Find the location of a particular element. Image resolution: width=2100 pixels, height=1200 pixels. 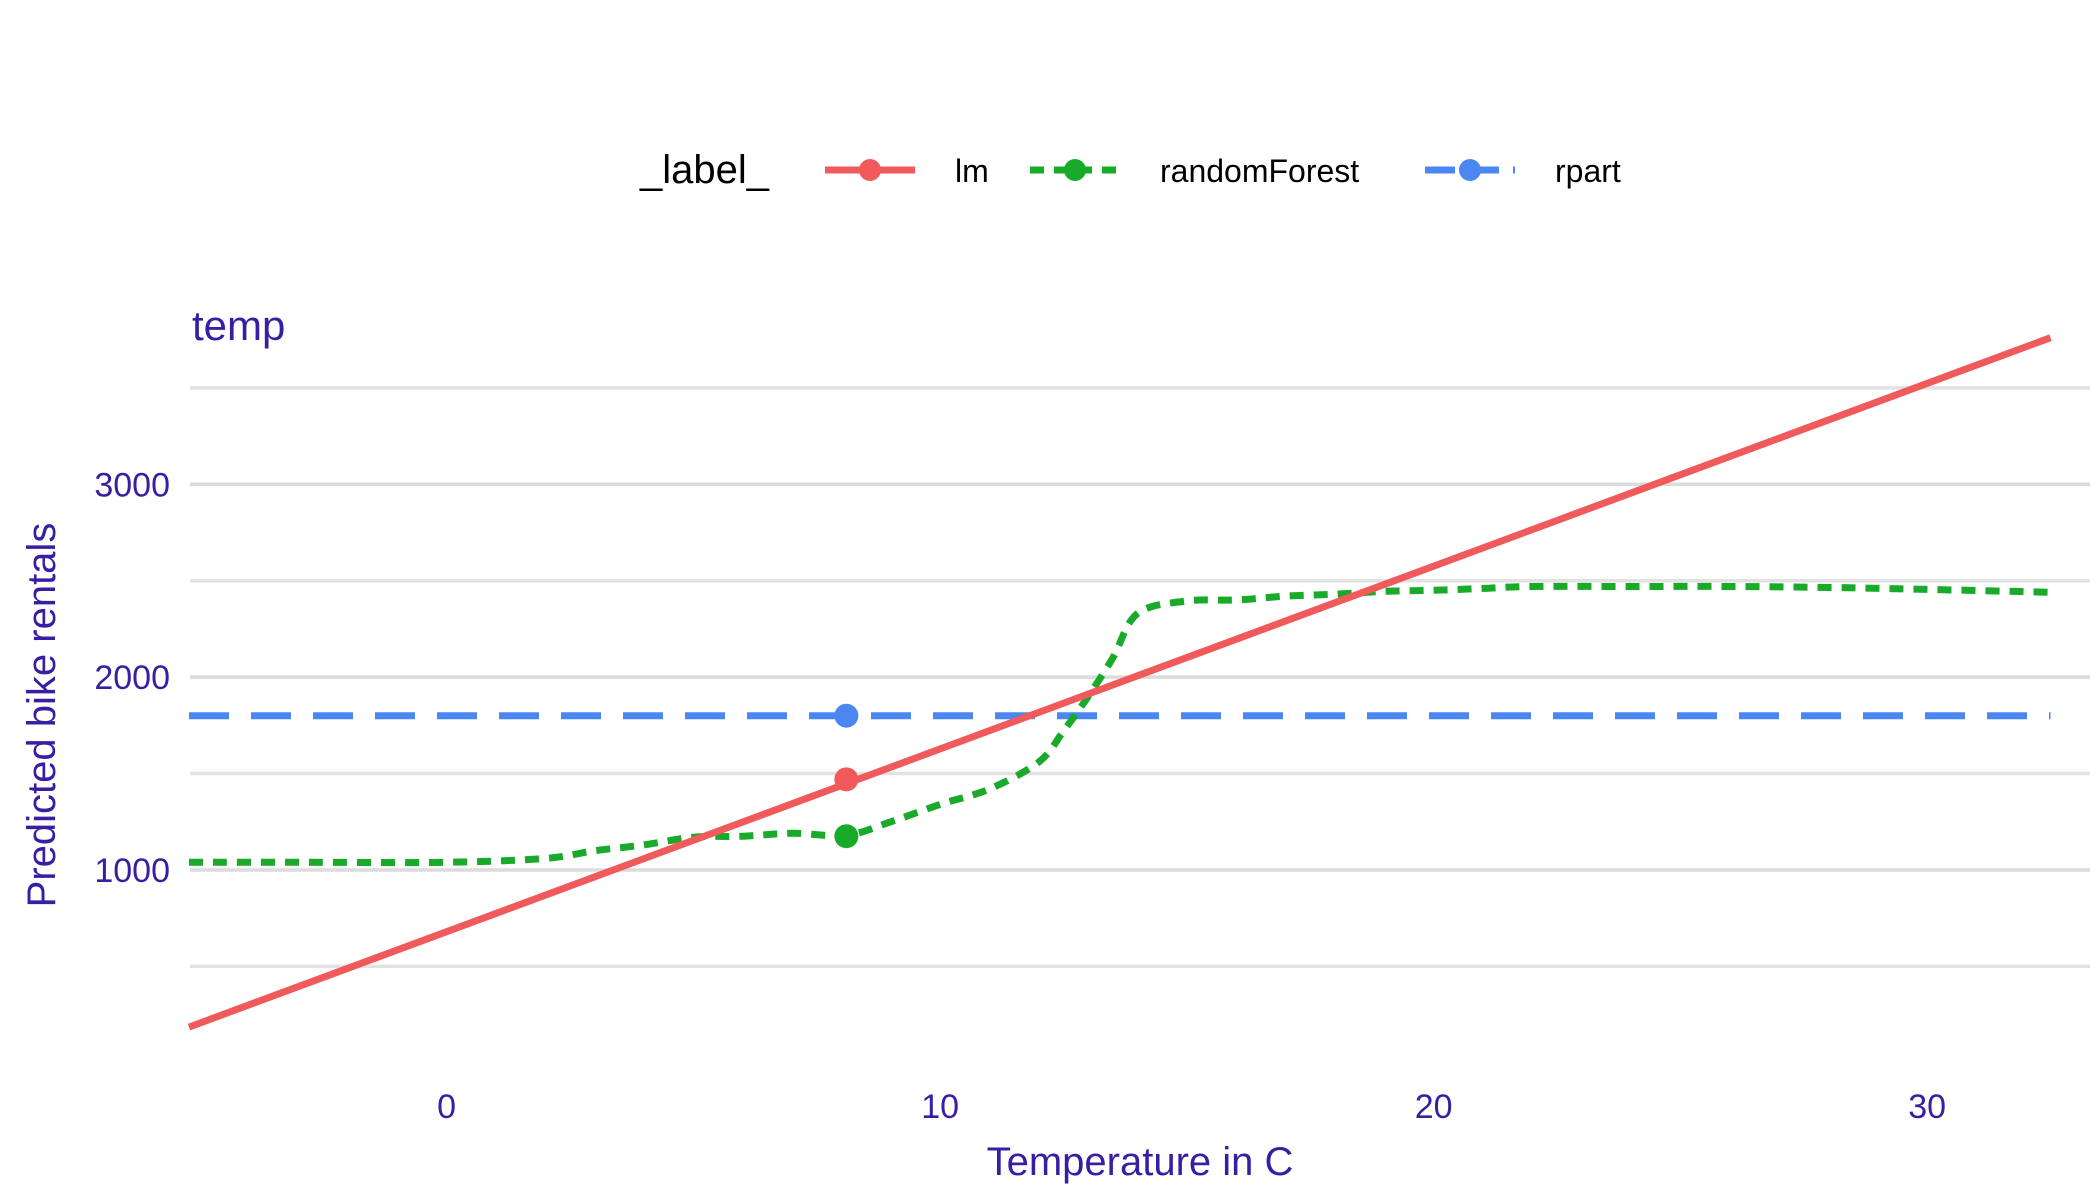

y-tick-label: 2000 is located at coordinates (132, 678).